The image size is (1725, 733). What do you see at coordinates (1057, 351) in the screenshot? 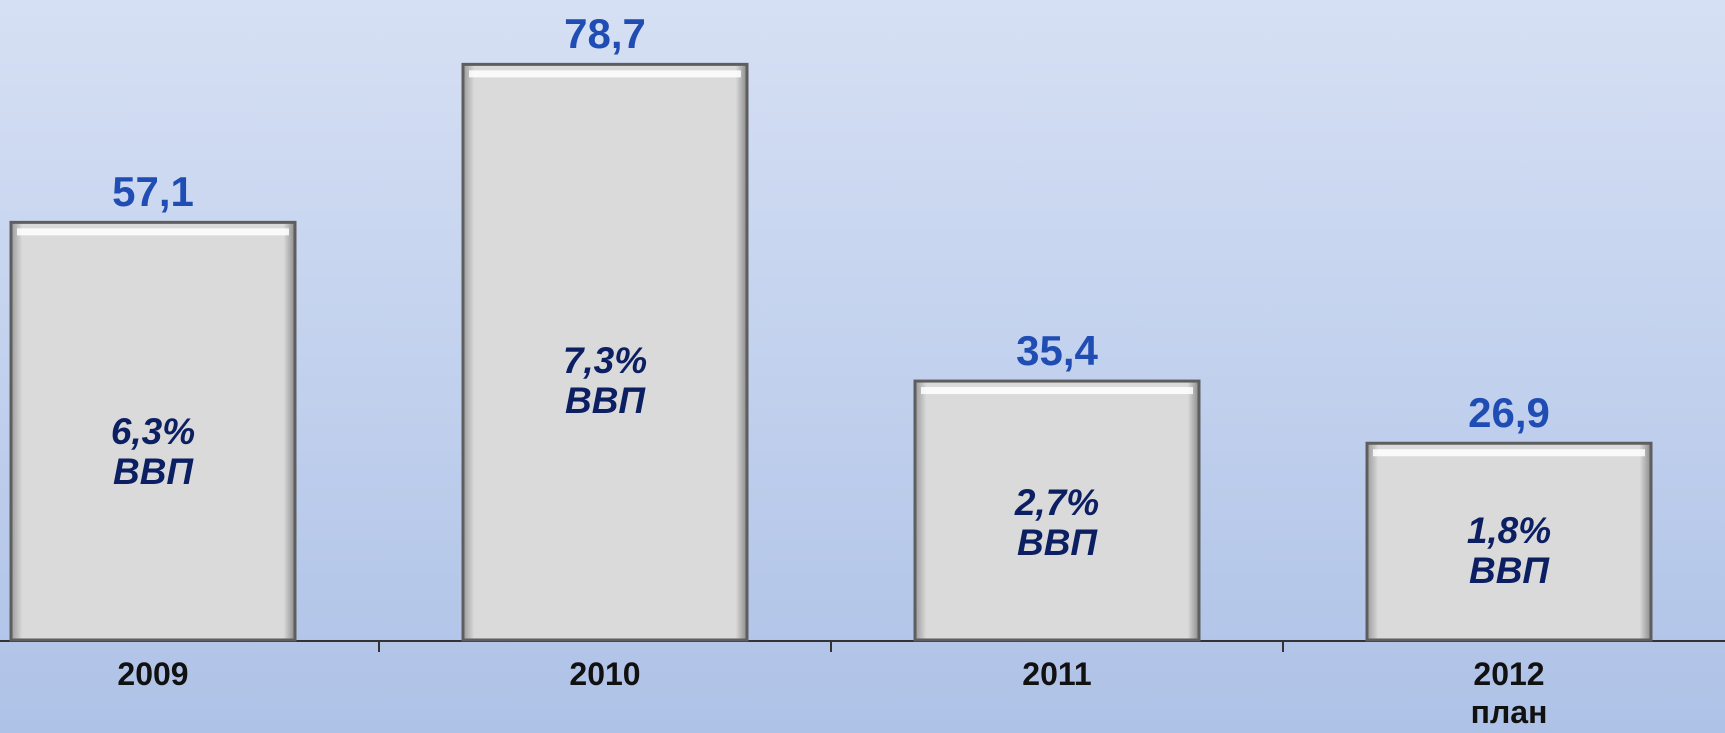
I see `value-label: 35,4` at bounding box center [1057, 351].